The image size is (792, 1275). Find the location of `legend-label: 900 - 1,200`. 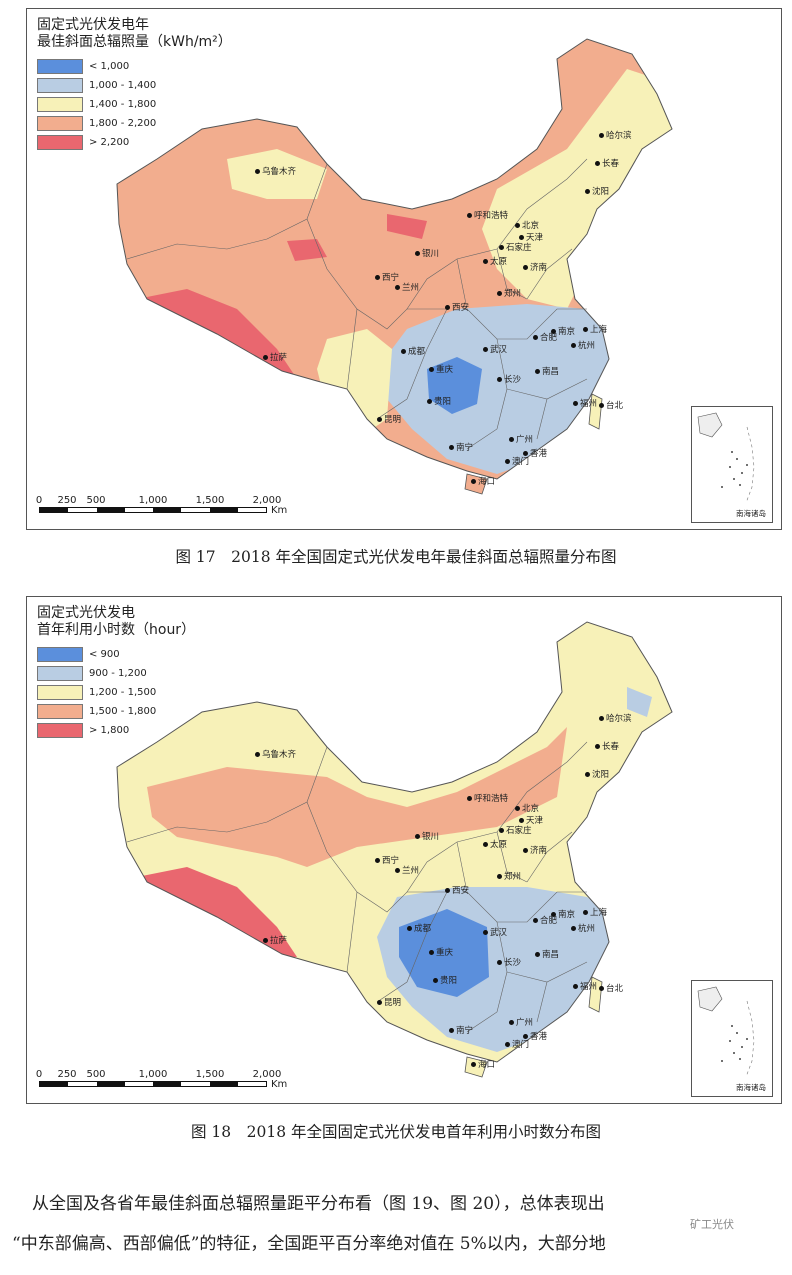

legend-label: 900 - 1,200 is located at coordinates (118, 673).